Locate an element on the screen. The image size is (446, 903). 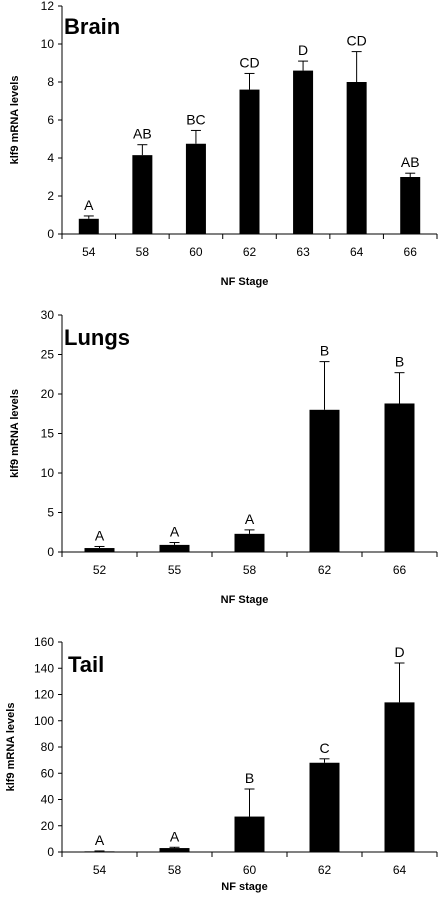
y-tick-label: 12 is located at coordinates (48, 6).